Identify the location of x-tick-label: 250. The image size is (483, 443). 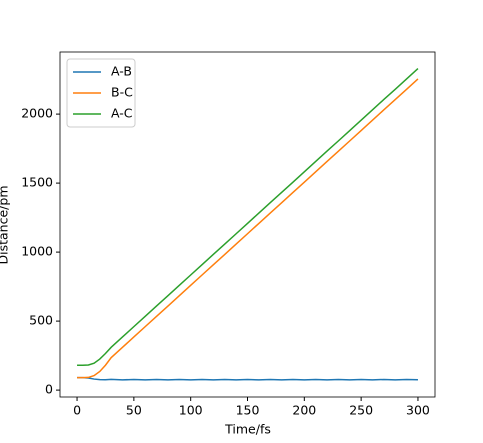
(361, 410).